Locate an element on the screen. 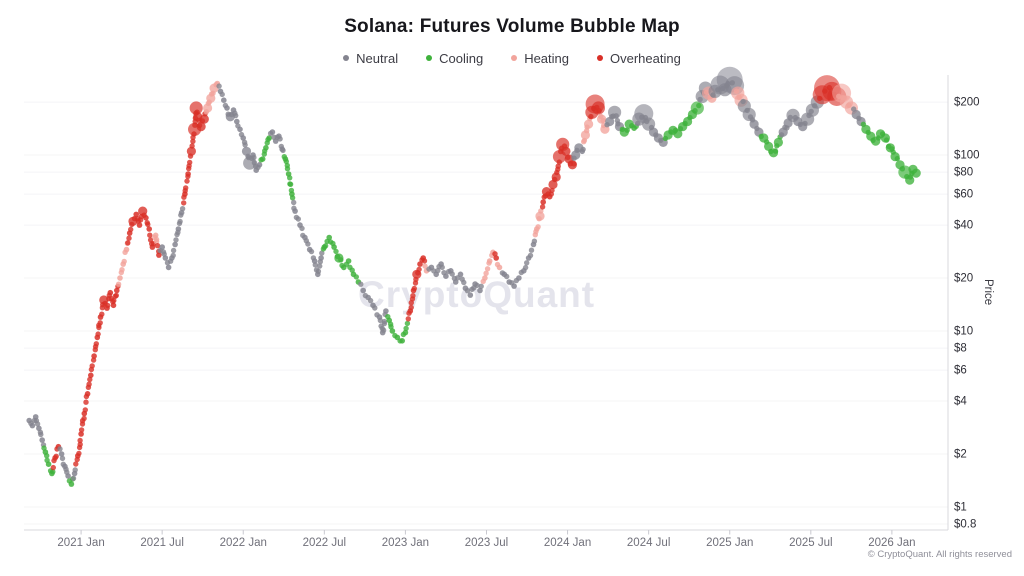 The height and width of the screenshot is (576, 1024). legend-label: Overheating is located at coordinates (645, 58).